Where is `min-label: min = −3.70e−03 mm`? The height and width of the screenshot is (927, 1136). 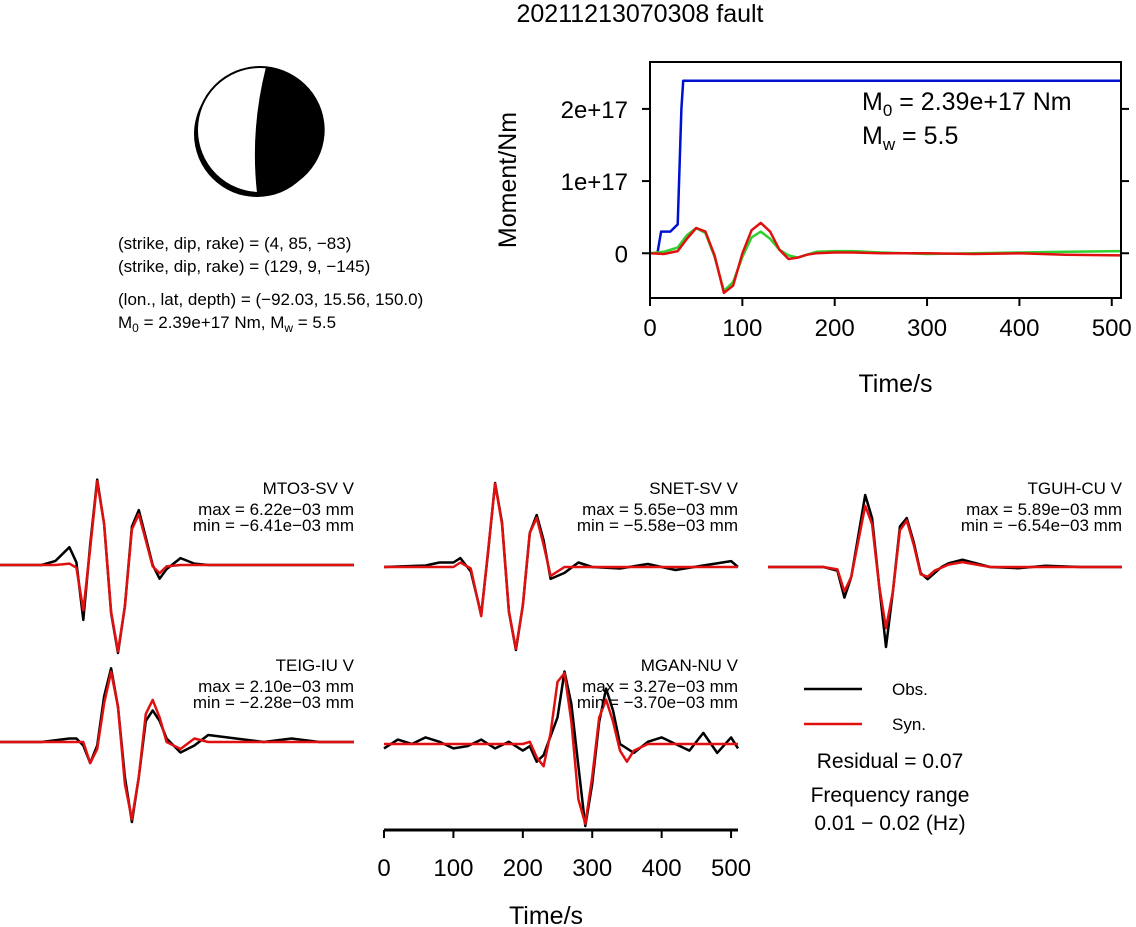 min-label: min = −3.70e−03 mm is located at coordinates (657, 702).